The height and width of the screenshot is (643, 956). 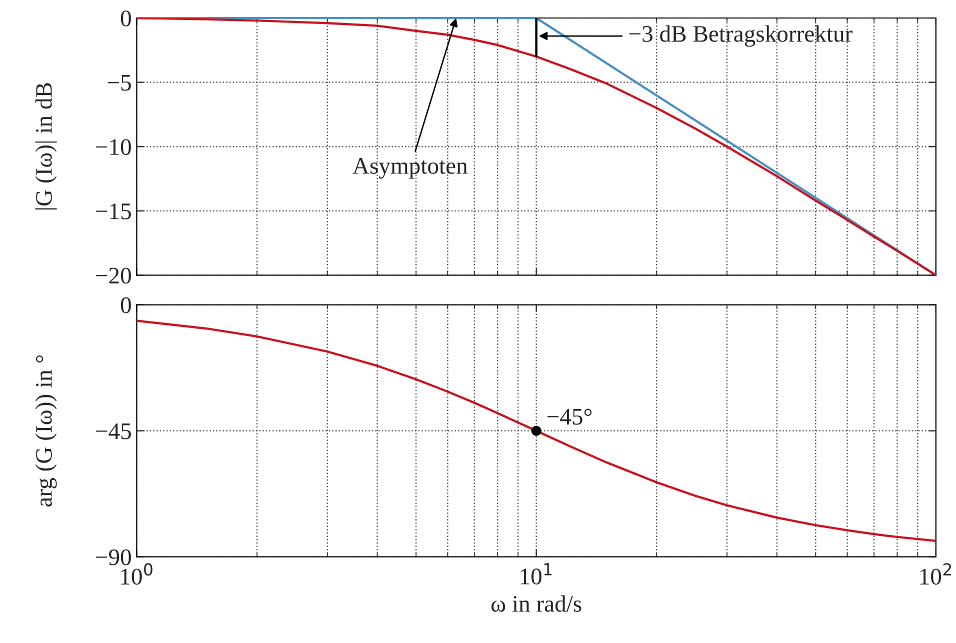 I want to click on y-tick-label: −10, so click(x=113, y=147).